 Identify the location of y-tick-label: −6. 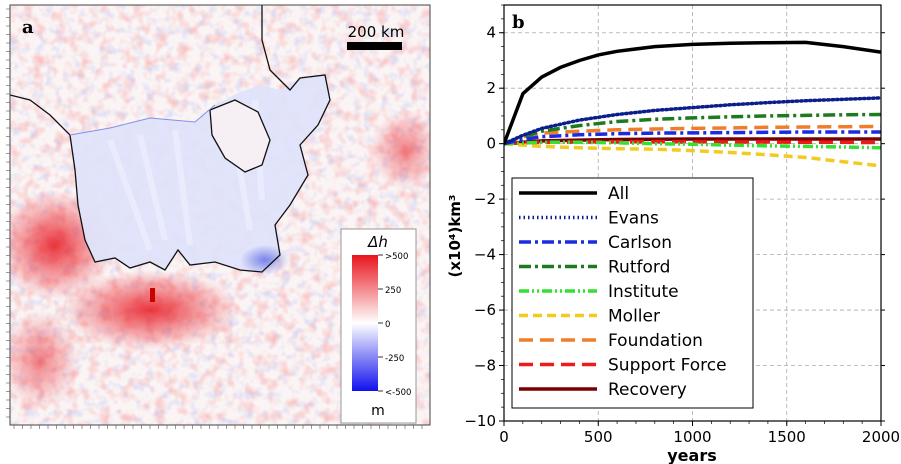
(485, 310).